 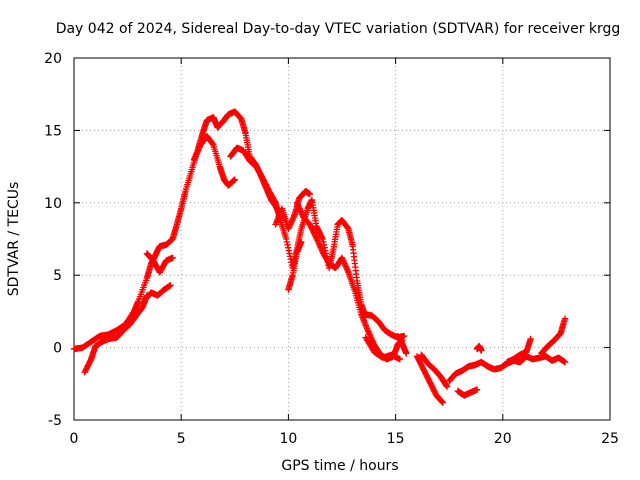 What do you see at coordinates (57, 349) in the screenshot?
I see `y-tick-label: 0` at bounding box center [57, 349].